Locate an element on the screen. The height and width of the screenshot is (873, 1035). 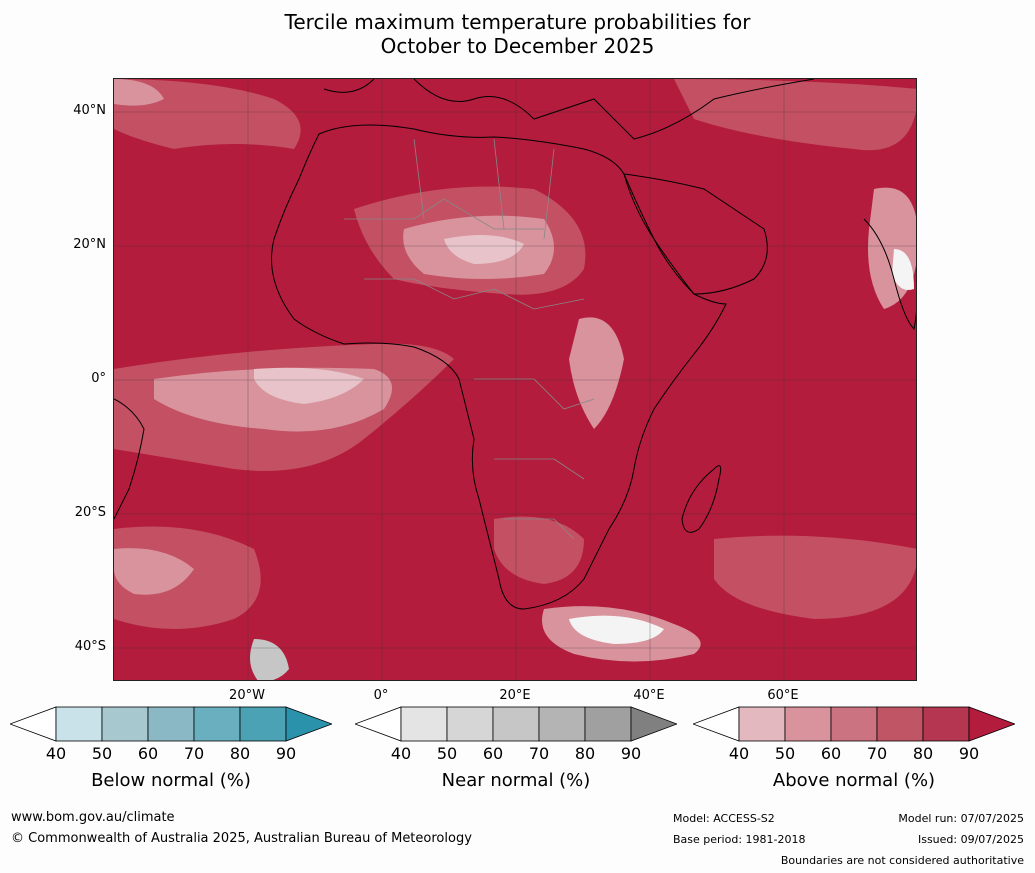
footer-base-period: Base period: 1981-2018 is located at coordinates (739, 839).